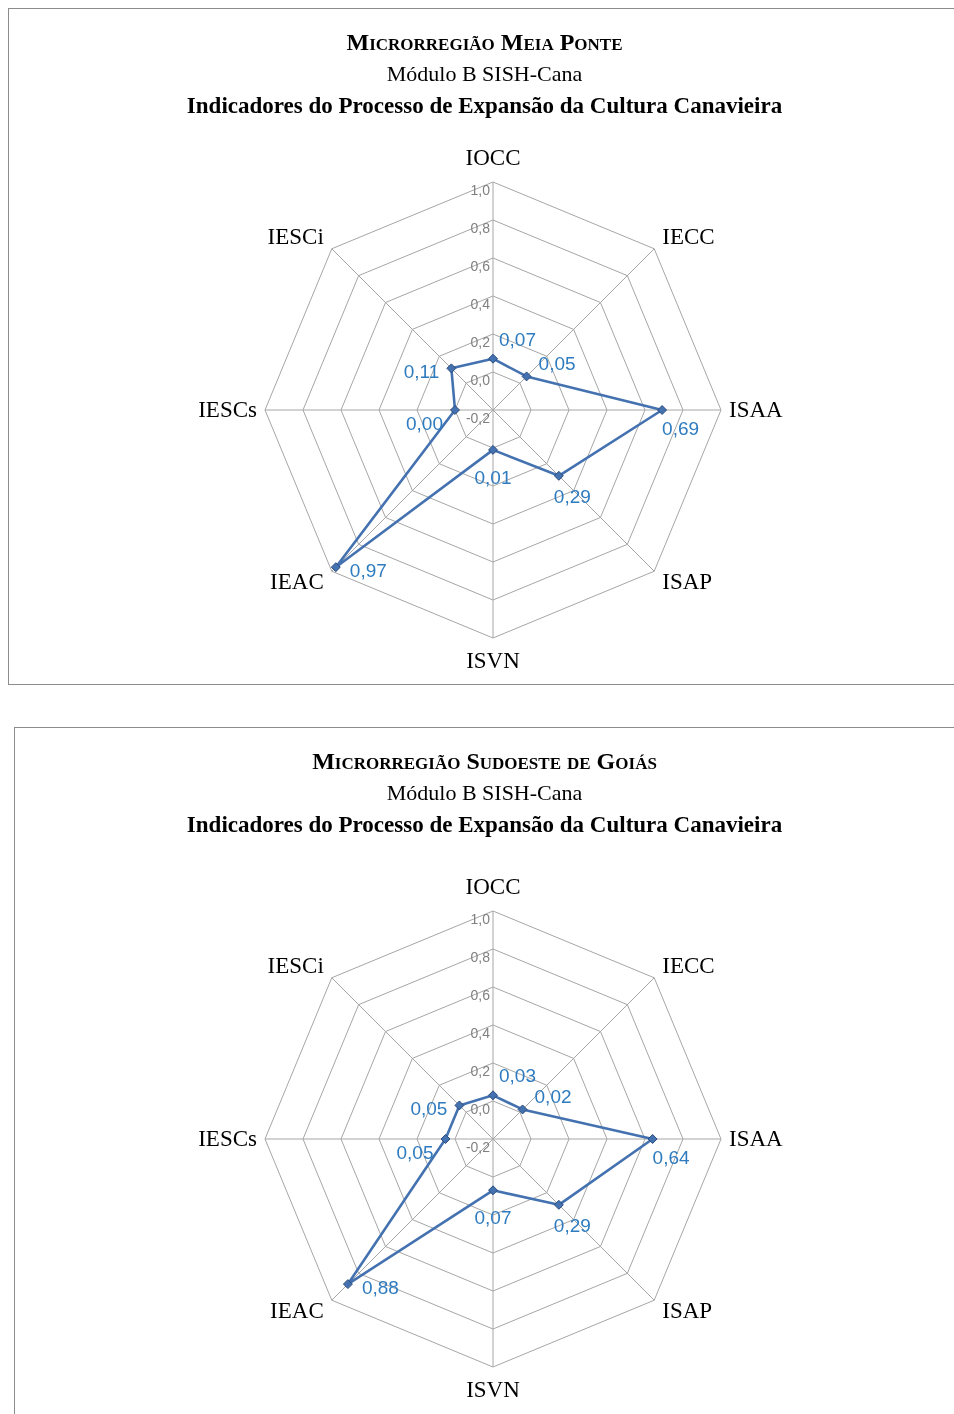 The width and height of the screenshot is (954, 1414). Describe the element at coordinates (517, 1075) in the screenshot. I see `data-label: 0,03` at that location.